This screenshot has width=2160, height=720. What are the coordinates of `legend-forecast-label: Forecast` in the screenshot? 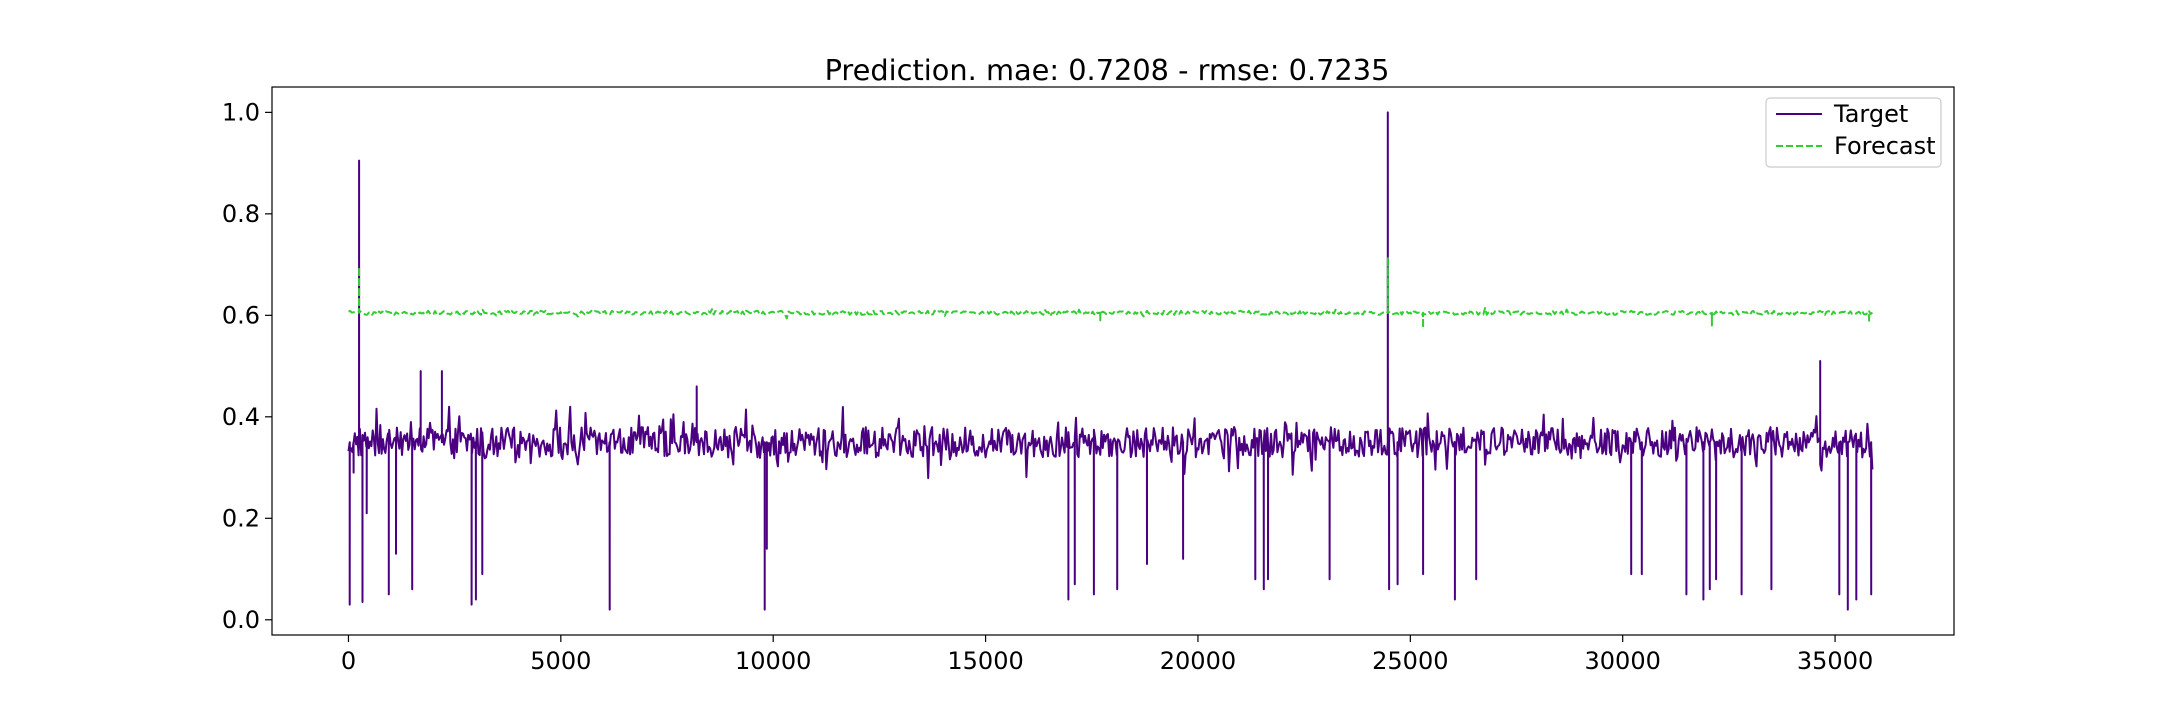 It's located at (1885, 146).